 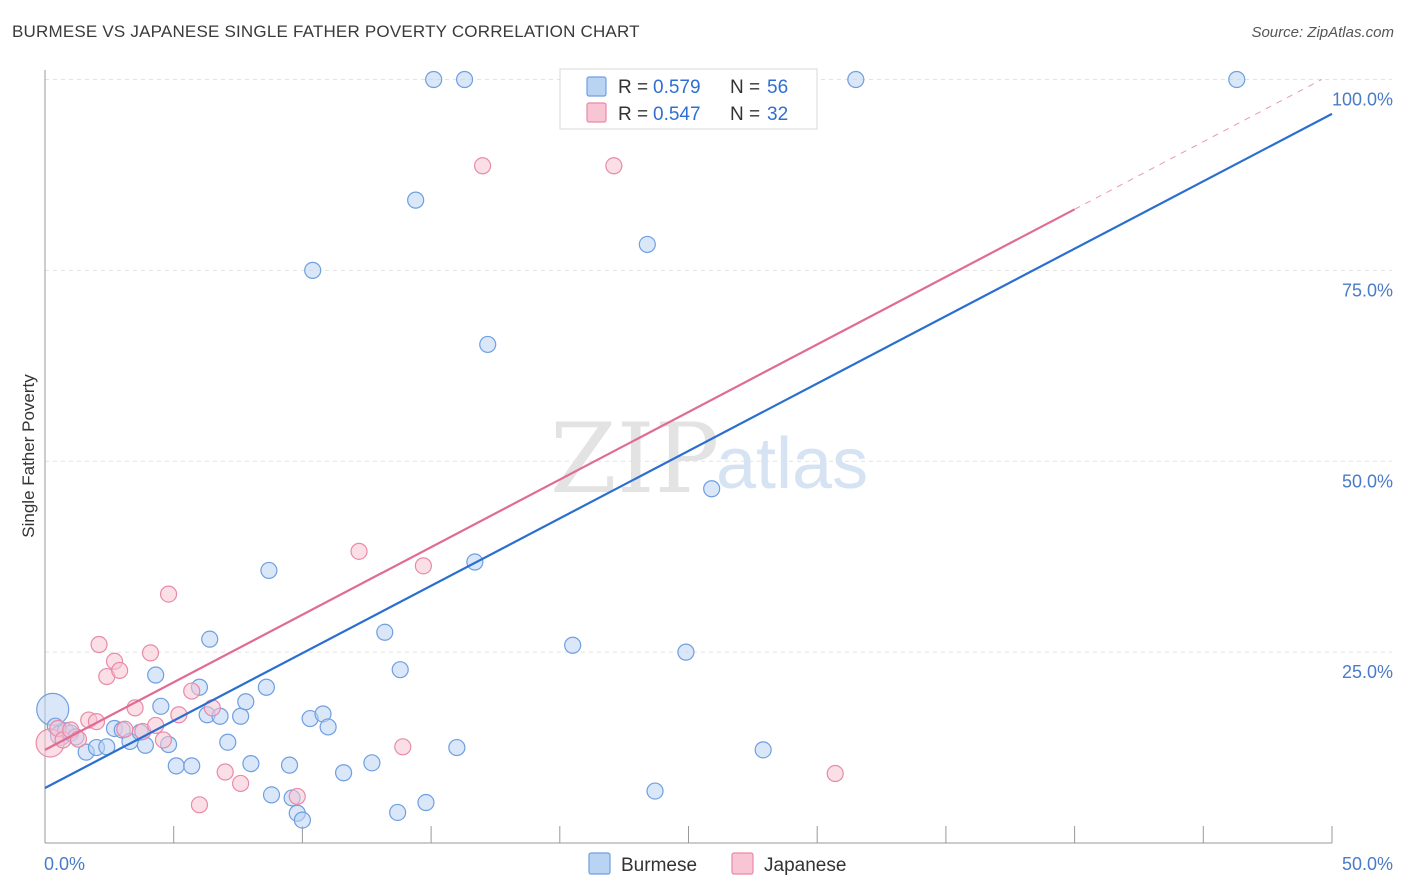 What do you see at coordinates (677, 114) in the screenshot?
I see `legend-japanese-r-value: 0.547` at bounding box center [677, 114].